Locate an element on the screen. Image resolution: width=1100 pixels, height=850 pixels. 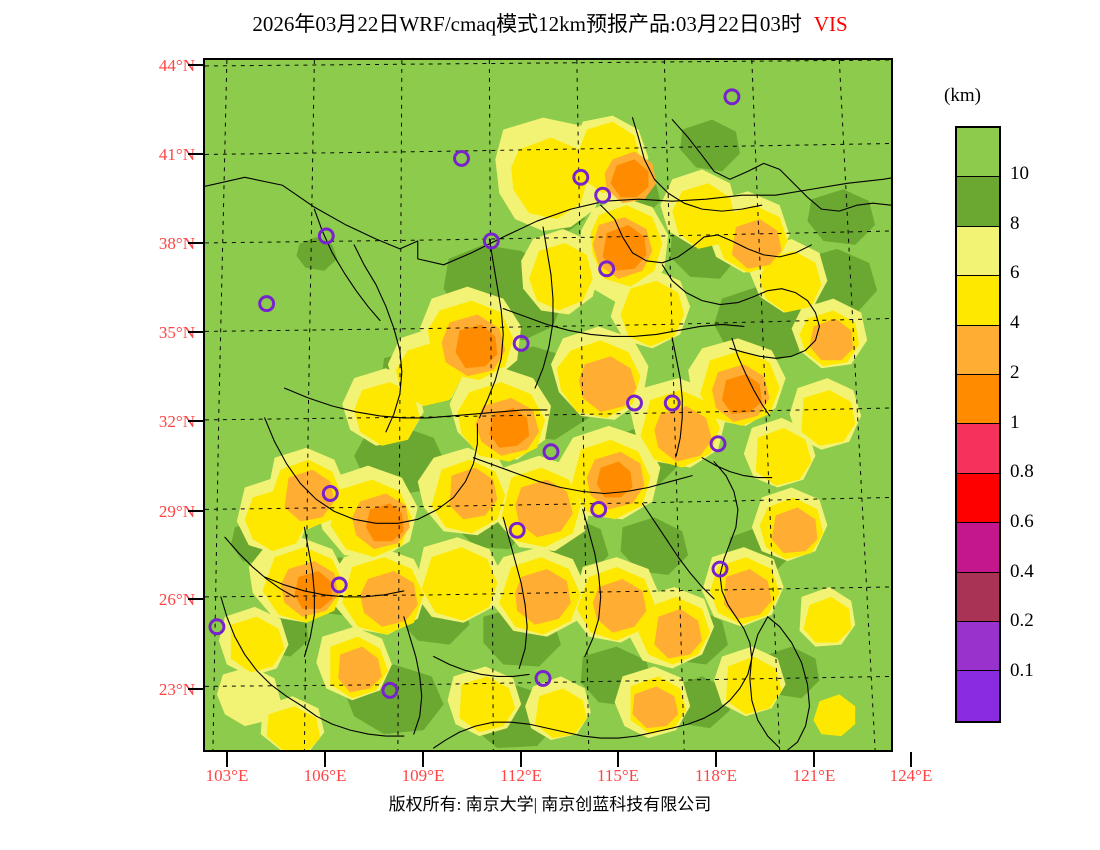
colorbar-label-0.4: 0.4 is located at coordinates (1022, 571).